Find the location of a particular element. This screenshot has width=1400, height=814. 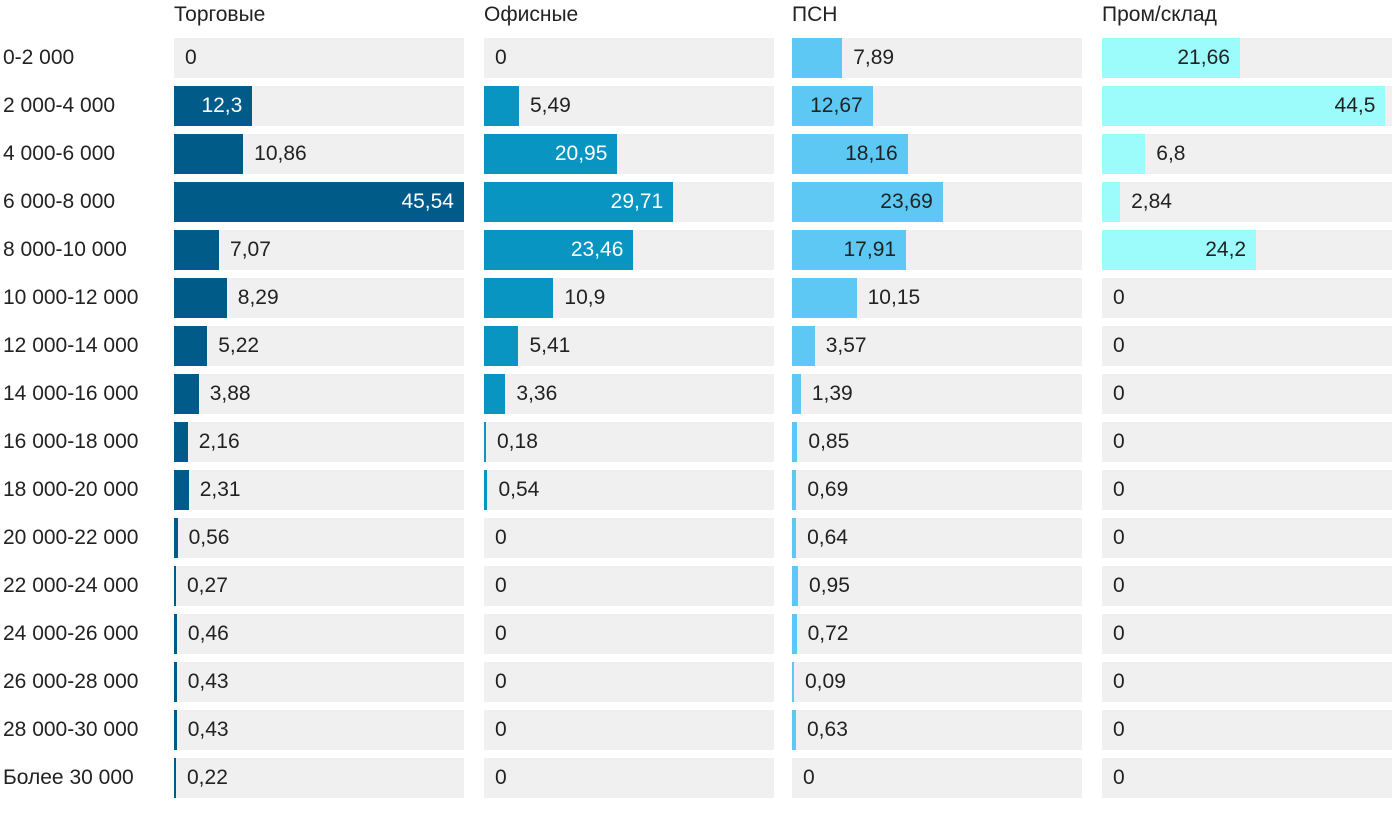

value-label: 6,8 is located at coordinates (1171, 153).